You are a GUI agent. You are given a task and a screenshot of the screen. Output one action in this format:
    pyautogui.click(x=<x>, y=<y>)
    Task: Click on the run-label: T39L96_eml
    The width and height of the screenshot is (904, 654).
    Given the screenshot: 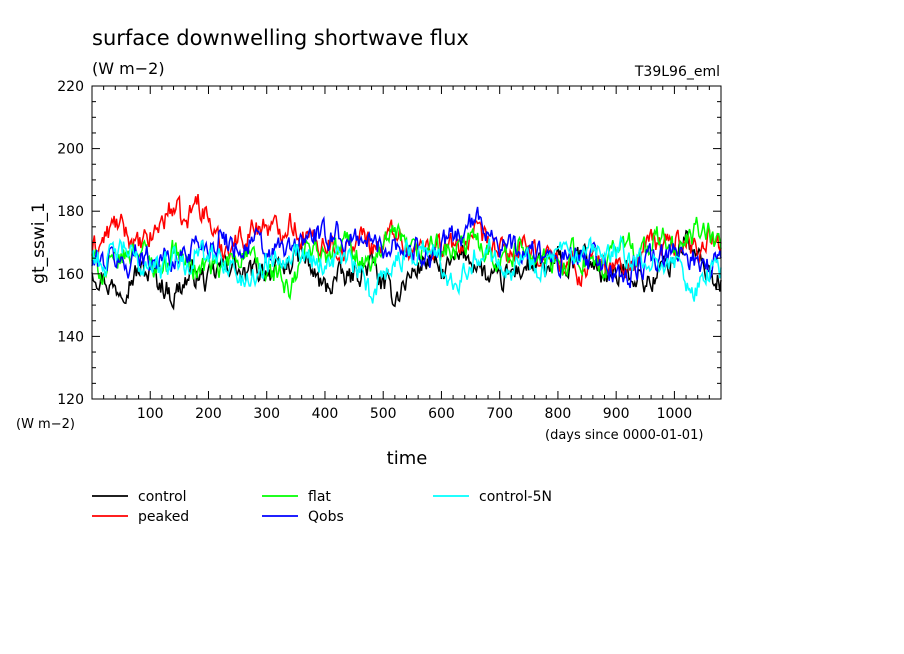 What is the action you would take?
    pyautogui.click(x=677, y=72)
    